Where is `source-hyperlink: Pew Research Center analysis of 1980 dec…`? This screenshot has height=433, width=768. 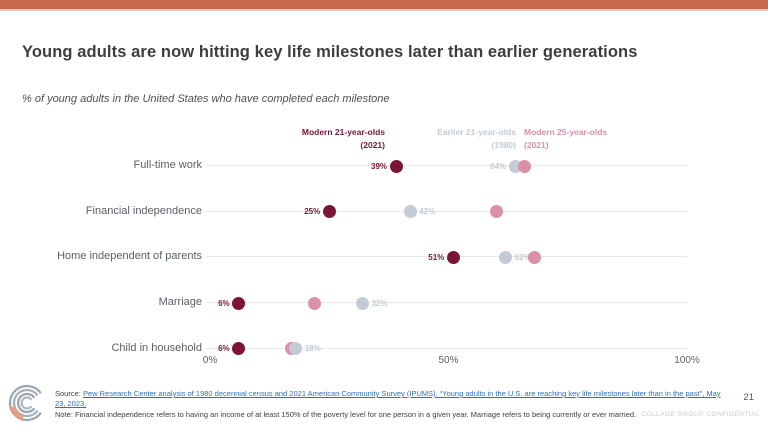 source-hyperlink: Pew Research Center analysis of 1980 dec… is located at coordinates (388, 398).